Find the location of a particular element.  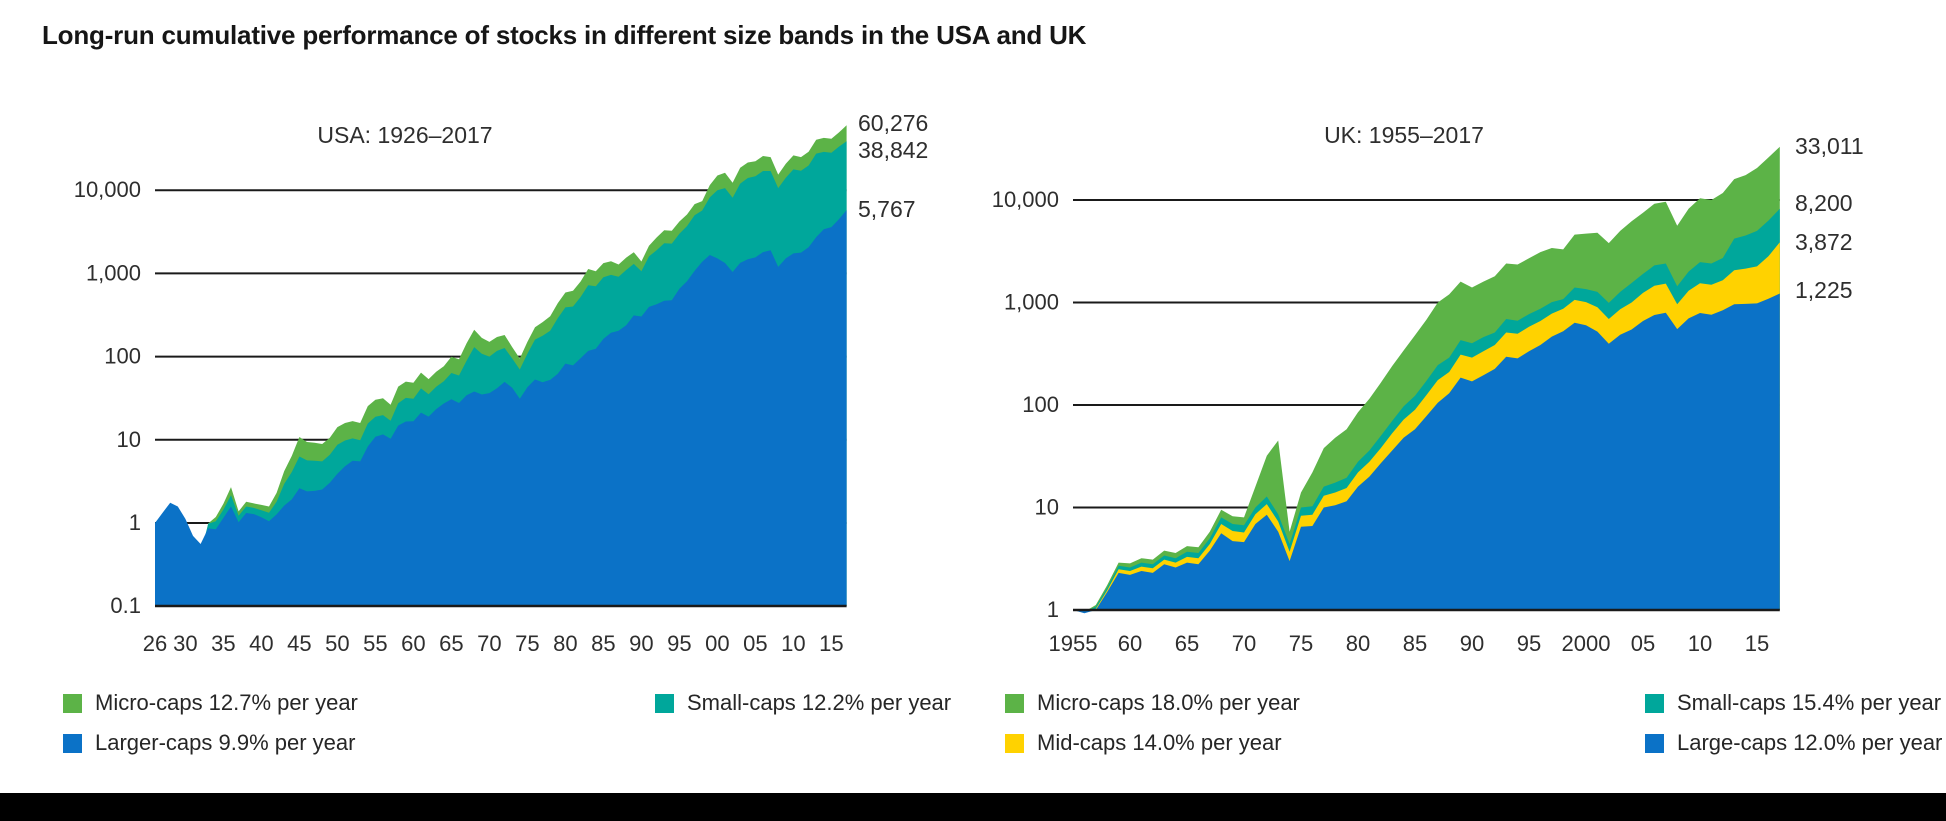

svg-text: 1,225 is located at coordinates (1824, 290).